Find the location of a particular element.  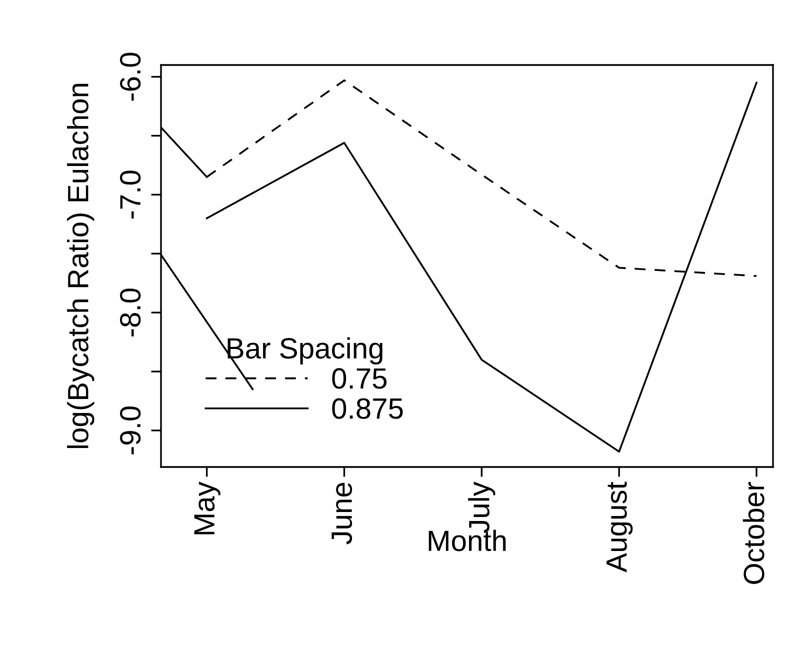

legend-title: Bar Spacing is located at coordinates (305, 350).